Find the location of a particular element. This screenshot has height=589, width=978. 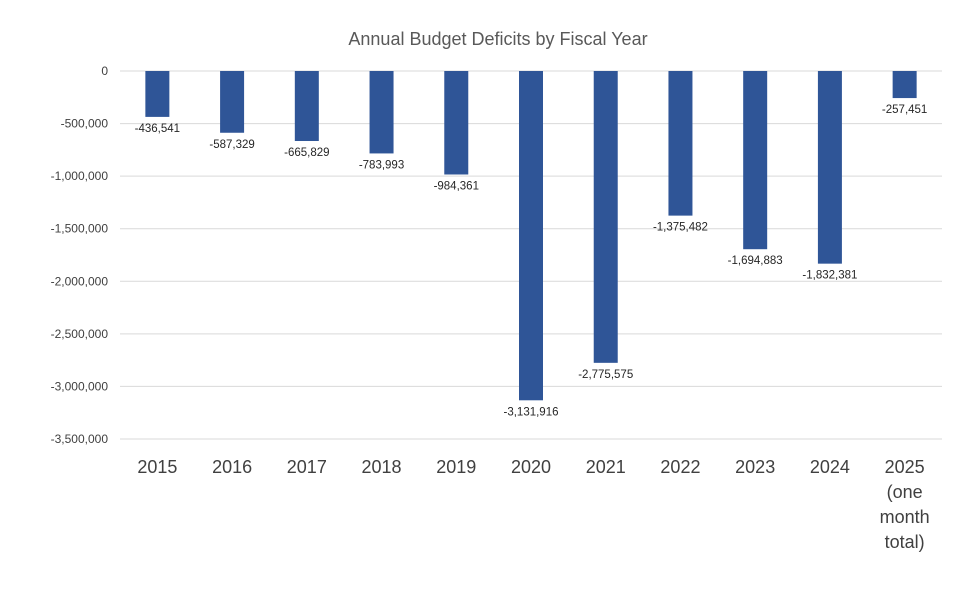

x-tick-label: 2024 is located at coordinates (830, 467).